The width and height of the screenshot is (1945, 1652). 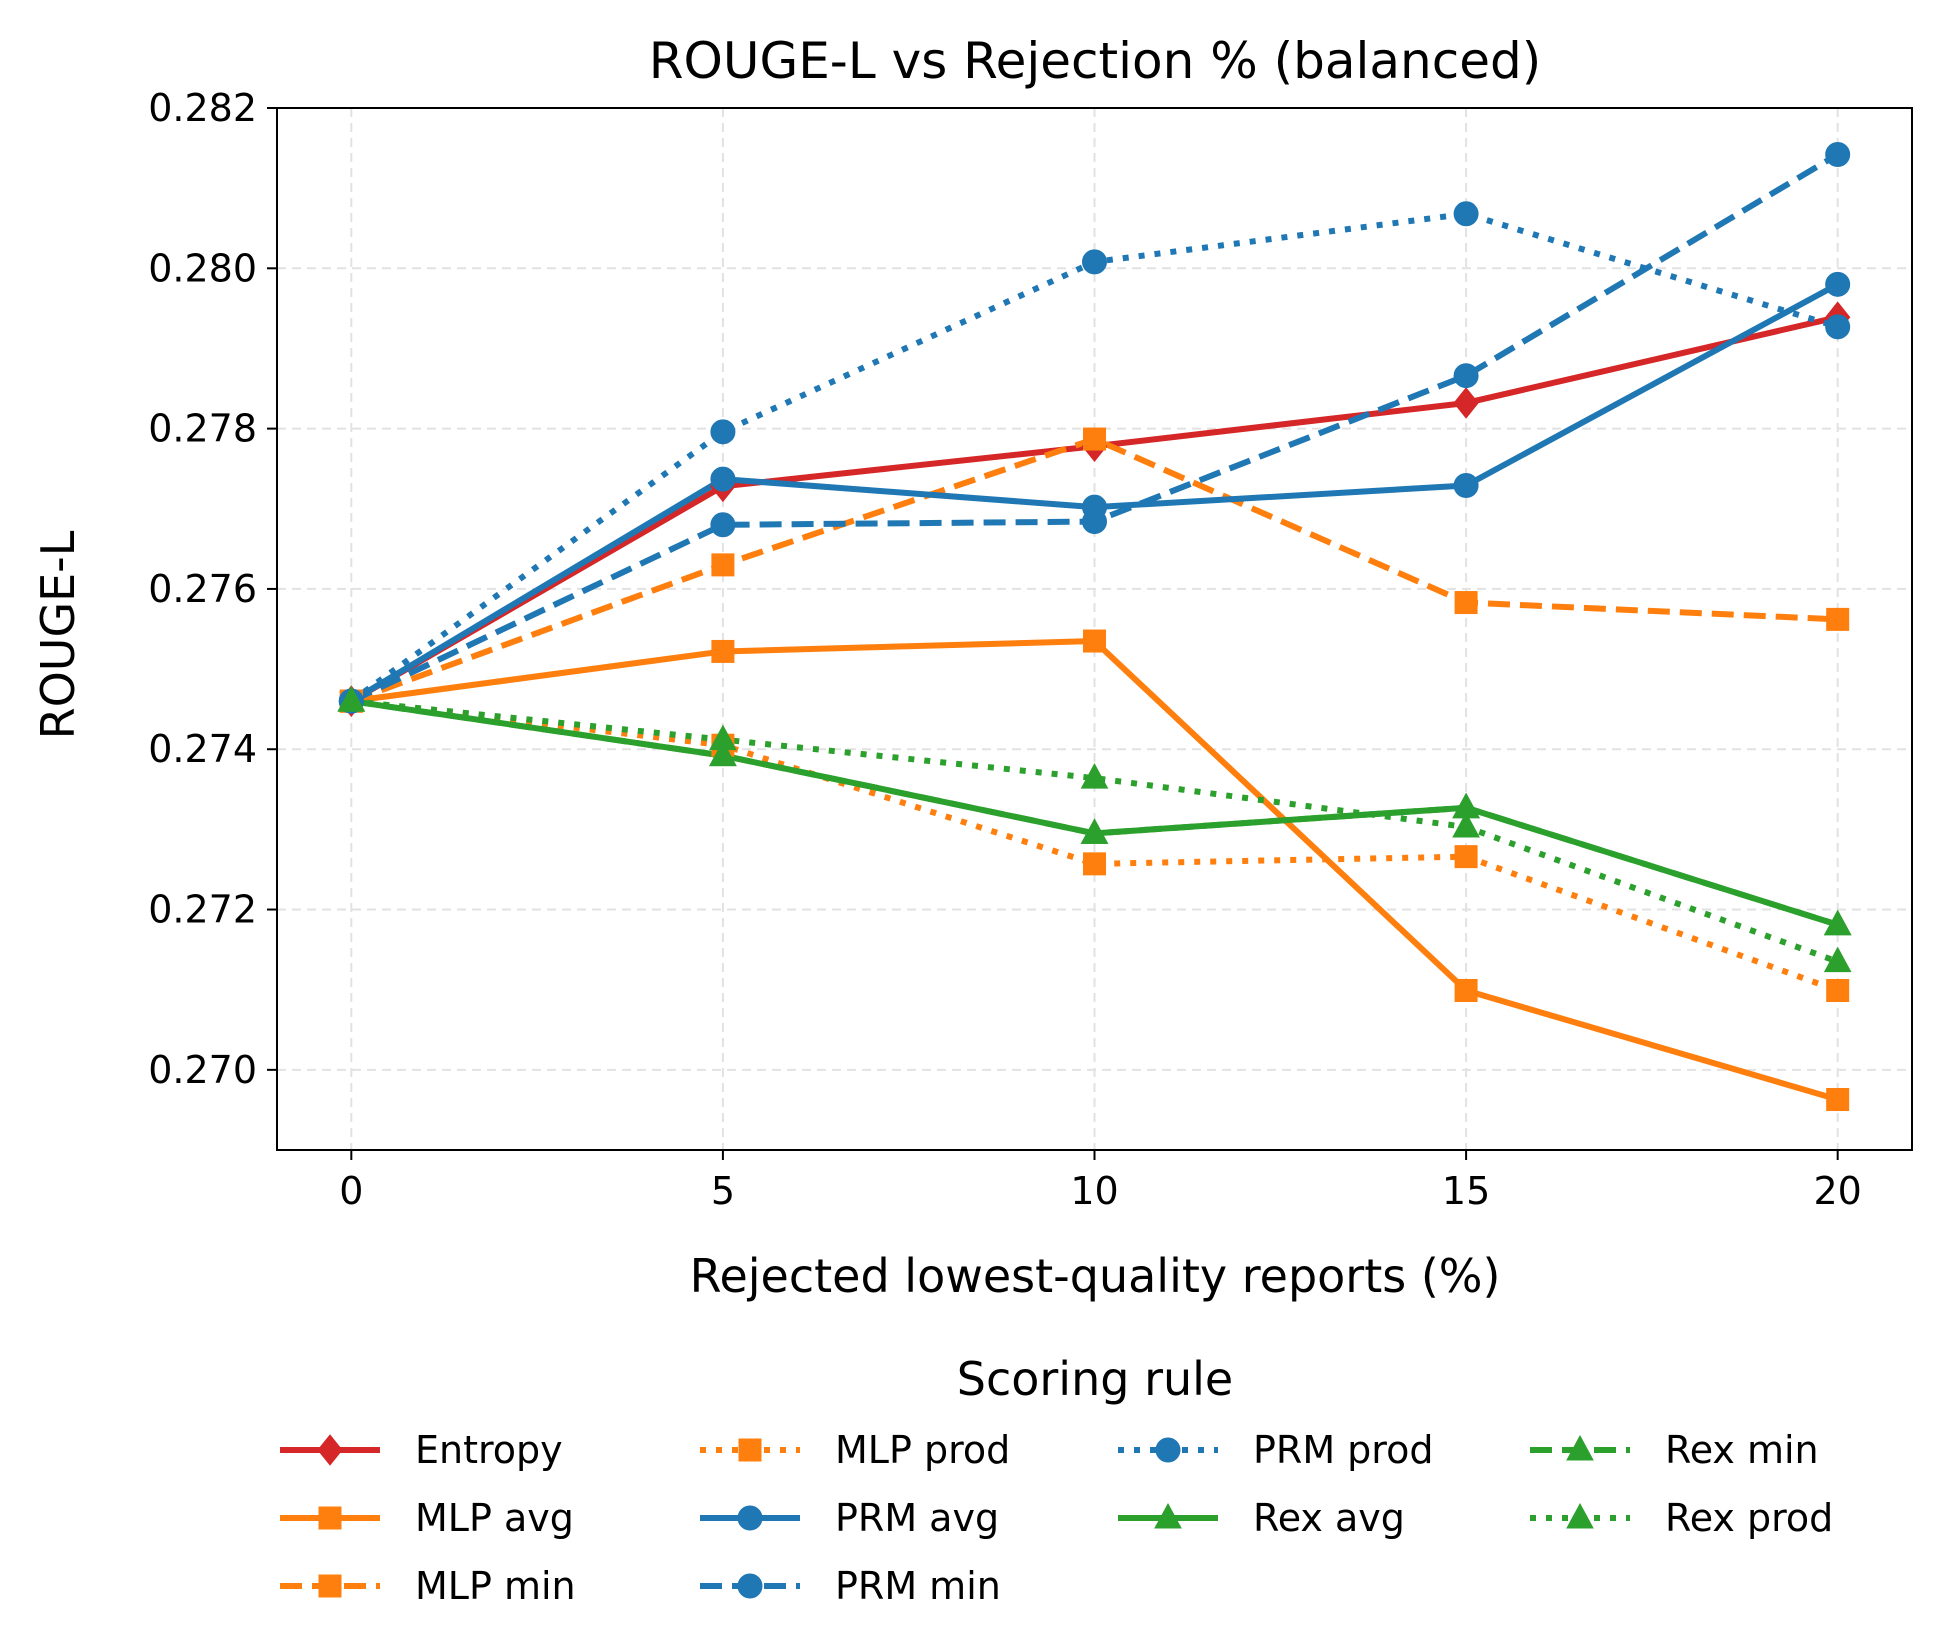 What do you see at coordinates (1095, 1276) in the screenshot?
I see `x-axis-label: Rejected lowest-quality reports (%)` at bounding box center [1095, 1276].